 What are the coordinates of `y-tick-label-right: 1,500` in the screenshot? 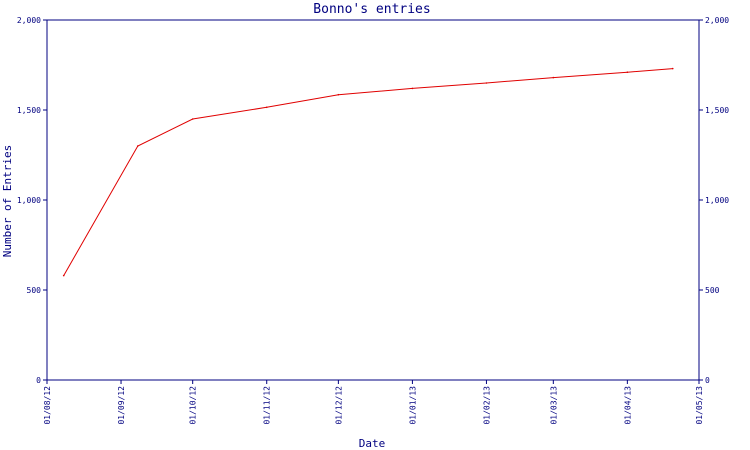 It's located at (717, 110).